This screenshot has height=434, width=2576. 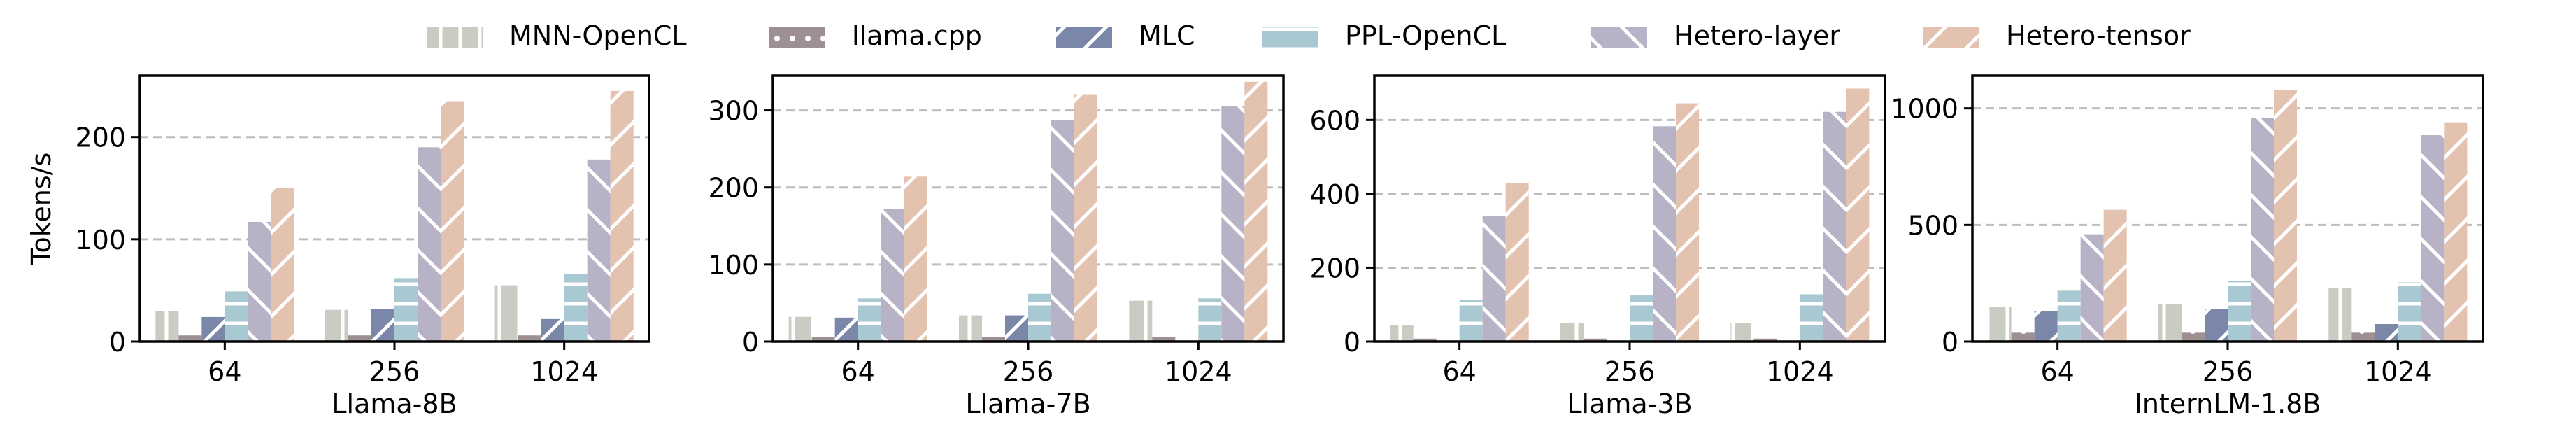 I want to click on legend-entry-mlc: MLC, so click(x=1125, y=35).